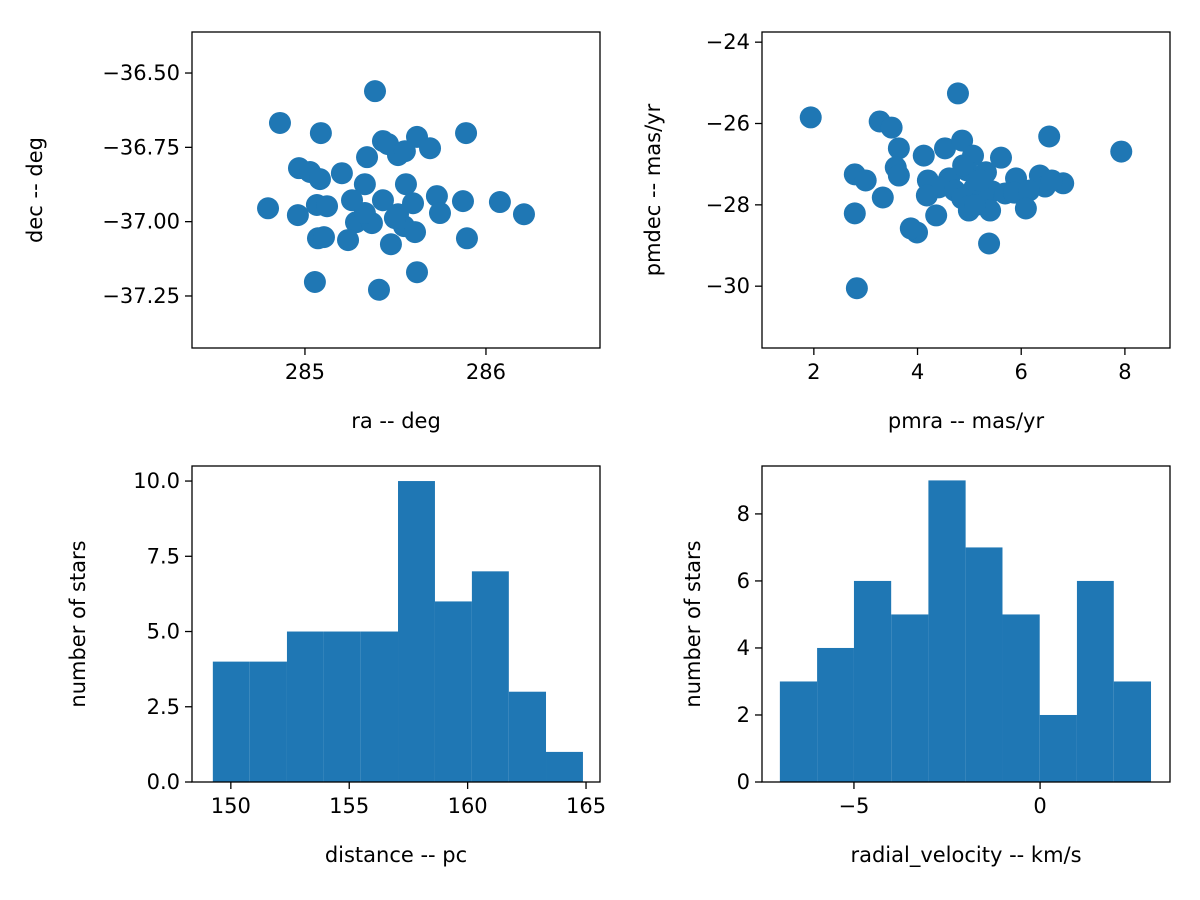  I want to click on y-tick-label: −36.75, so click(141, 147).